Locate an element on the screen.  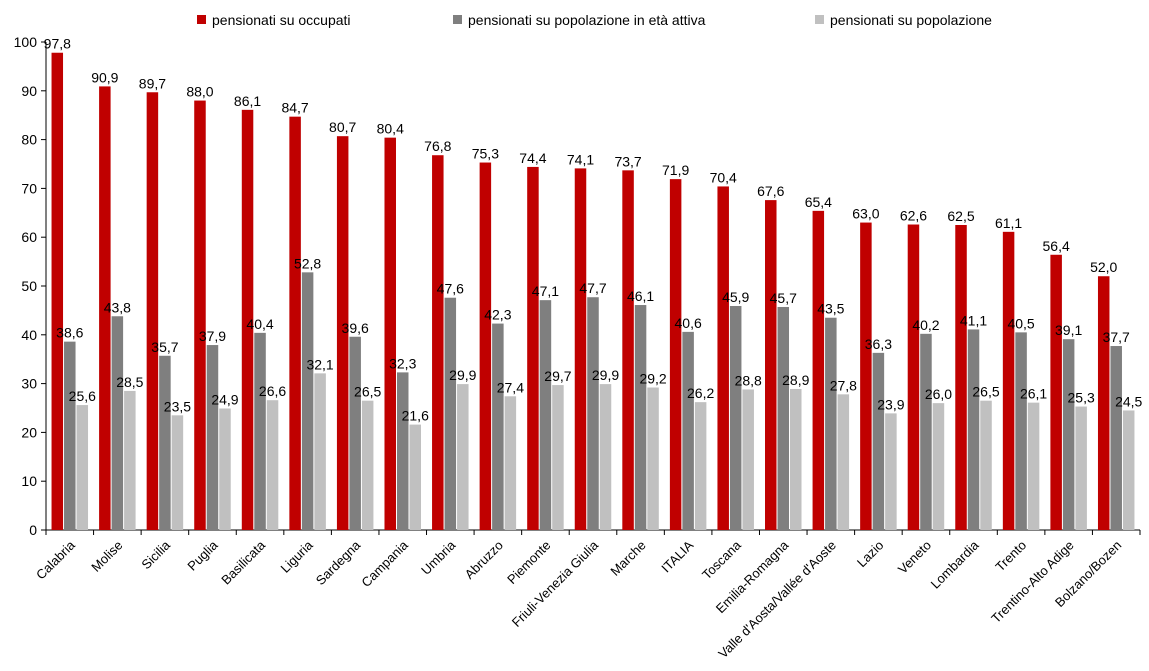
x-tick-label: Lazio is located at coordinates (870, 554).